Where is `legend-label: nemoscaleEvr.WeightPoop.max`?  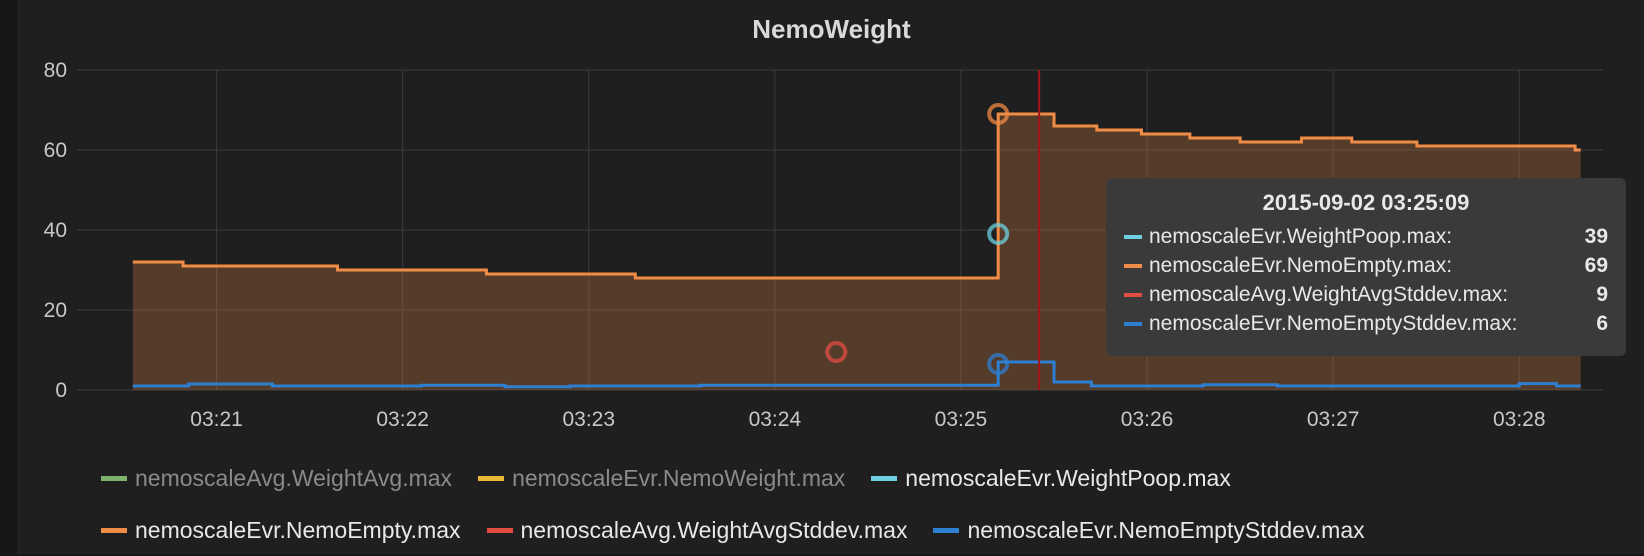 legend-label: nemoscaleEvr.WeightPoop.max is located at coordinates (1068, 477).